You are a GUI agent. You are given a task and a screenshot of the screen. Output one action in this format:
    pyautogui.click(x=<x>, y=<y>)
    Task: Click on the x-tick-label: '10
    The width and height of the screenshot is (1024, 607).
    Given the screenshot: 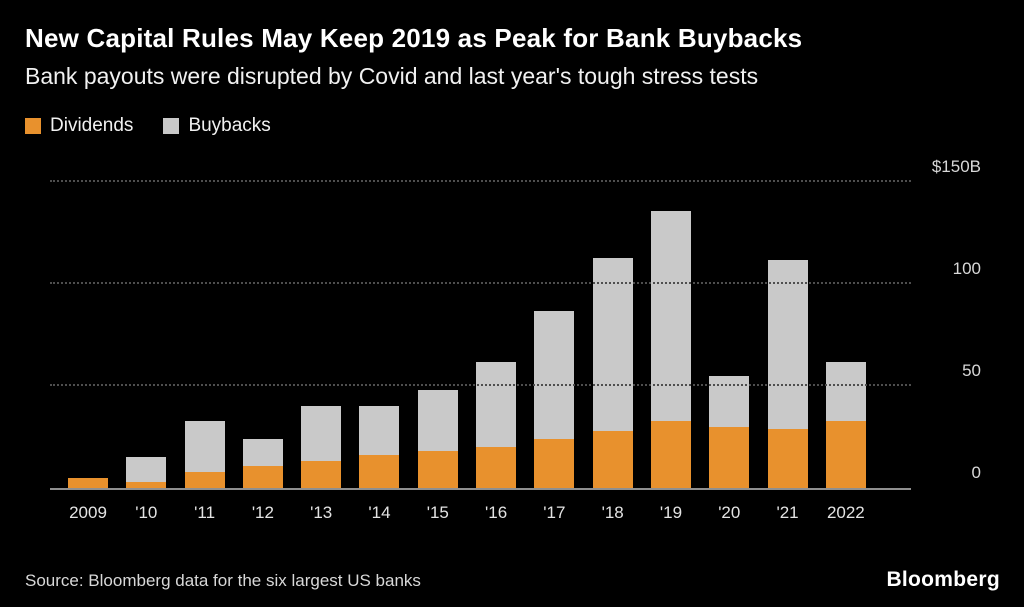 What is the action you would take?
    pyautogui.click(x=146, y=512)
    